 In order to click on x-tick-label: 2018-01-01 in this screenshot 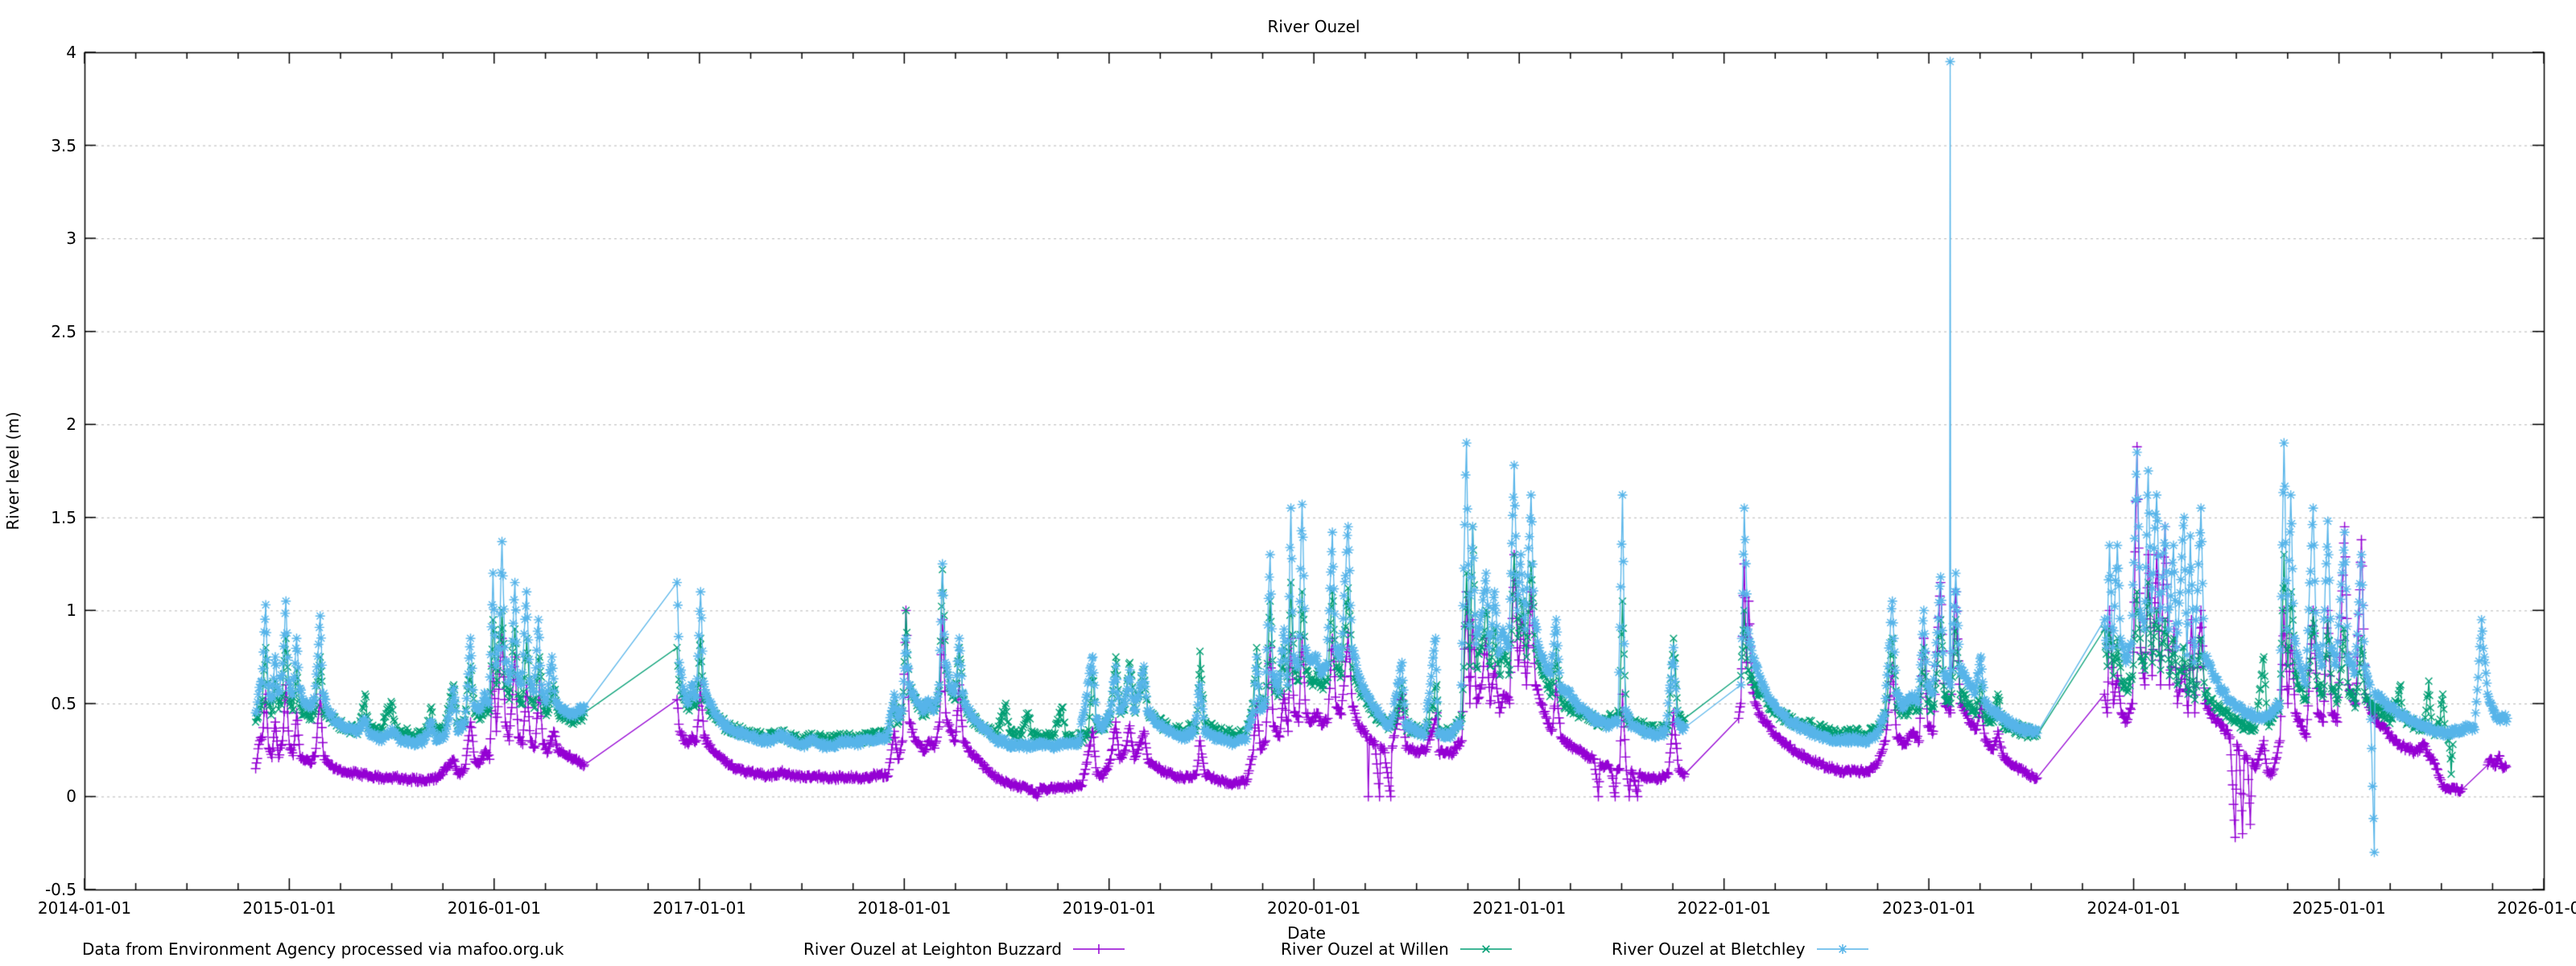, I will do `click(904, 908)`.